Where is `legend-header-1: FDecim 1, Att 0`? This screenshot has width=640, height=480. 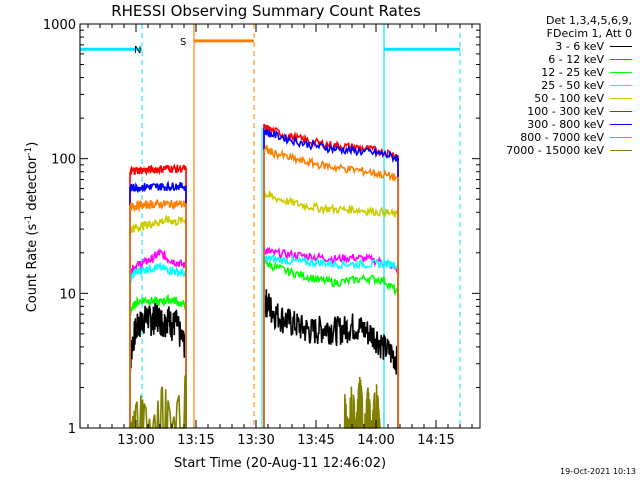 legend-header-1: FDecim 1, Att 0 is located at coordinates (589, 33).